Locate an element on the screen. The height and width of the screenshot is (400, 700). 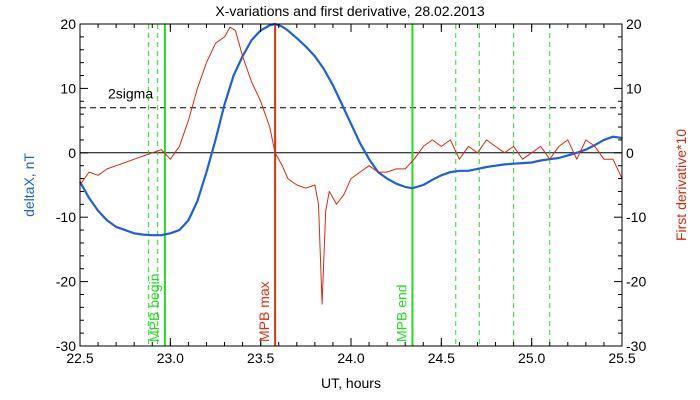
y-right-tick-label: -10 is located at coordinates (636, 217).